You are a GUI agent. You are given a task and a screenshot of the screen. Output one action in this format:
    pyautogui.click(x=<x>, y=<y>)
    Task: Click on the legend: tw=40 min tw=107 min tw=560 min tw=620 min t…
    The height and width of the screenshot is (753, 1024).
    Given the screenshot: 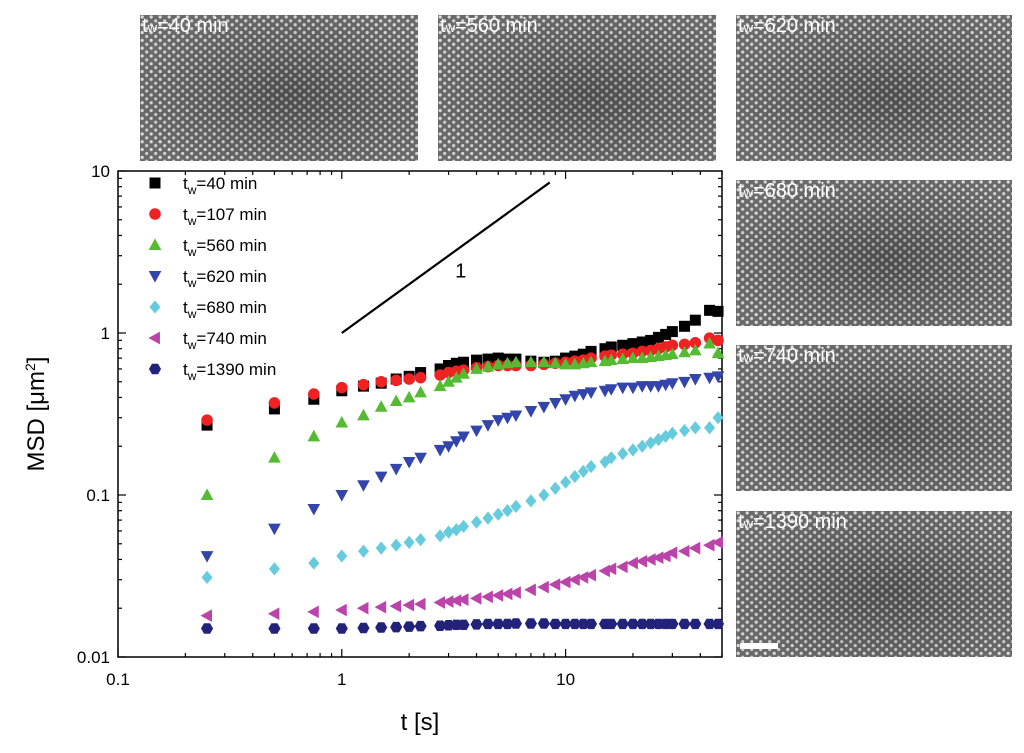 What is the action you would take?
    pyautogui.click(x=212, y=278)
    